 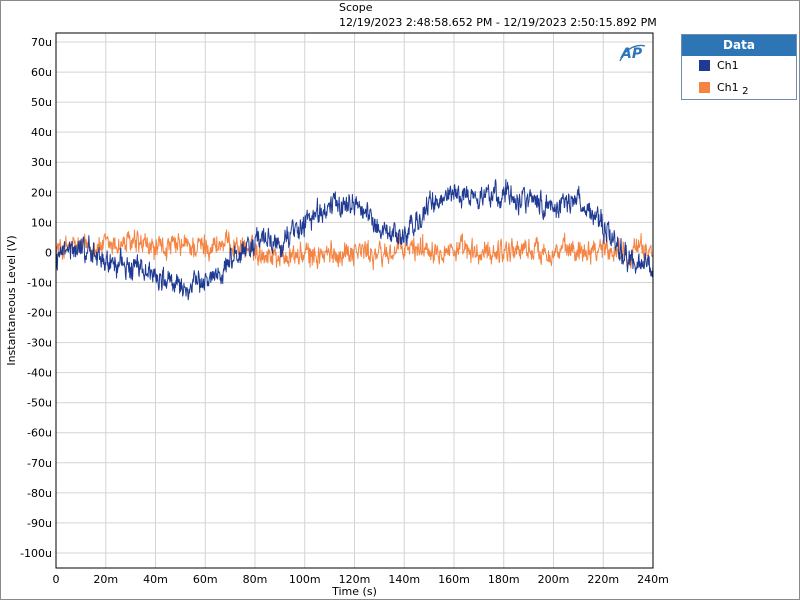 I want to click on y-tick-label: 30u, so click(x=41, y=162).